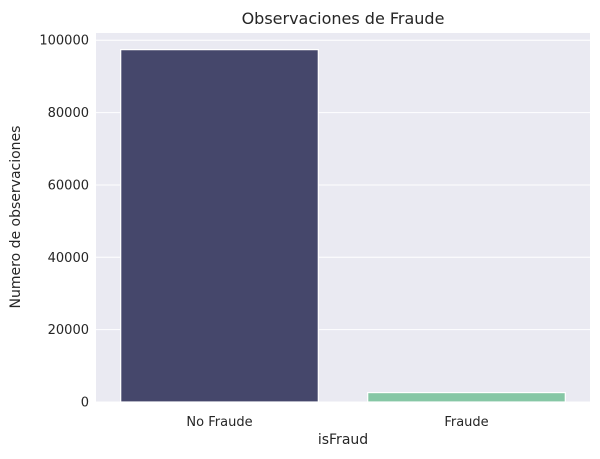 Image resolution: width=600 pixels, height=459 pixels. What do you see at coordinates (466, 397) in the screenshot?
I see `bar-fraude` at bounding box center [466, 397].